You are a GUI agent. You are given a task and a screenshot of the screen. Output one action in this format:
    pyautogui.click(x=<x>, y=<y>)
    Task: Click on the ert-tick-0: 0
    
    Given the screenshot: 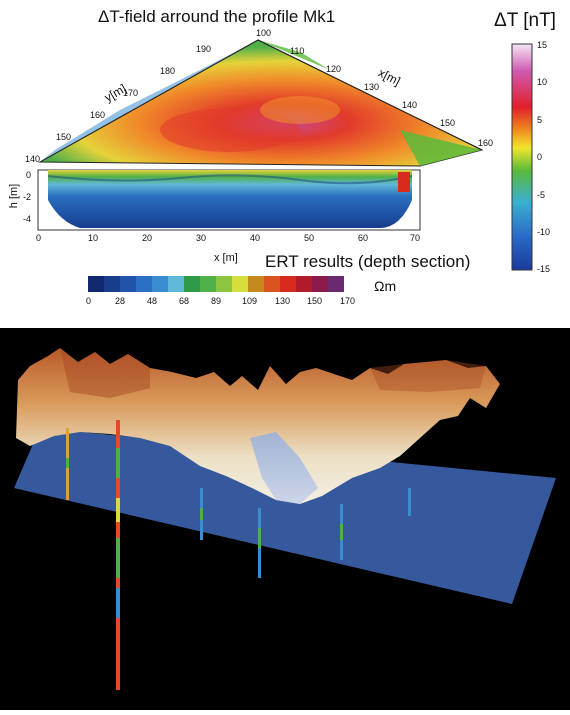 What is the action you would take?
    pyautogui.click(x=89, y=301)
    